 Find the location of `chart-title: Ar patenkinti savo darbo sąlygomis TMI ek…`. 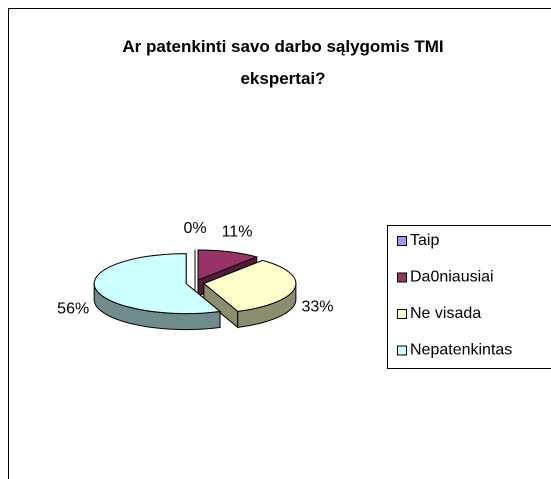

chart-title: Ar patenkinti savo darbo sąlygomis TMI ek… is located at coordinates (282, 62).